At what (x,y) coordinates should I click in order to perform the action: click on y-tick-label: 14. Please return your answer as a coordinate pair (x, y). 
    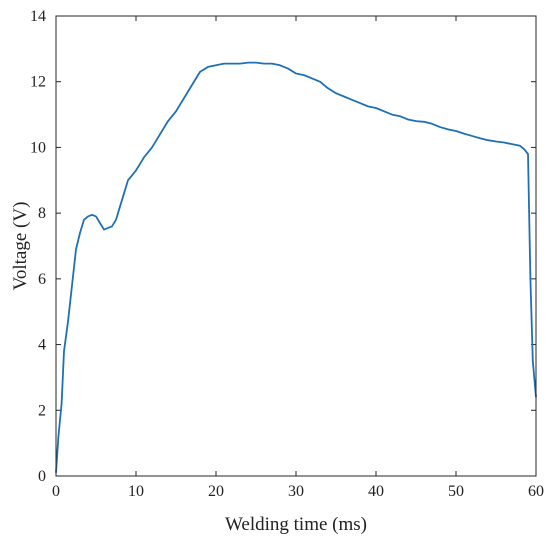
    Looking at the image, I should click on (38, 16).